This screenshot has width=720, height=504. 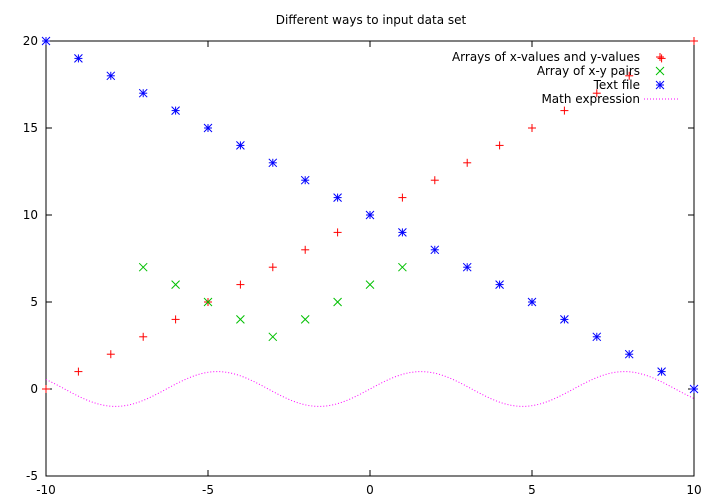 I want to click on y-tick-label: -5, so click(x=32, y=476).